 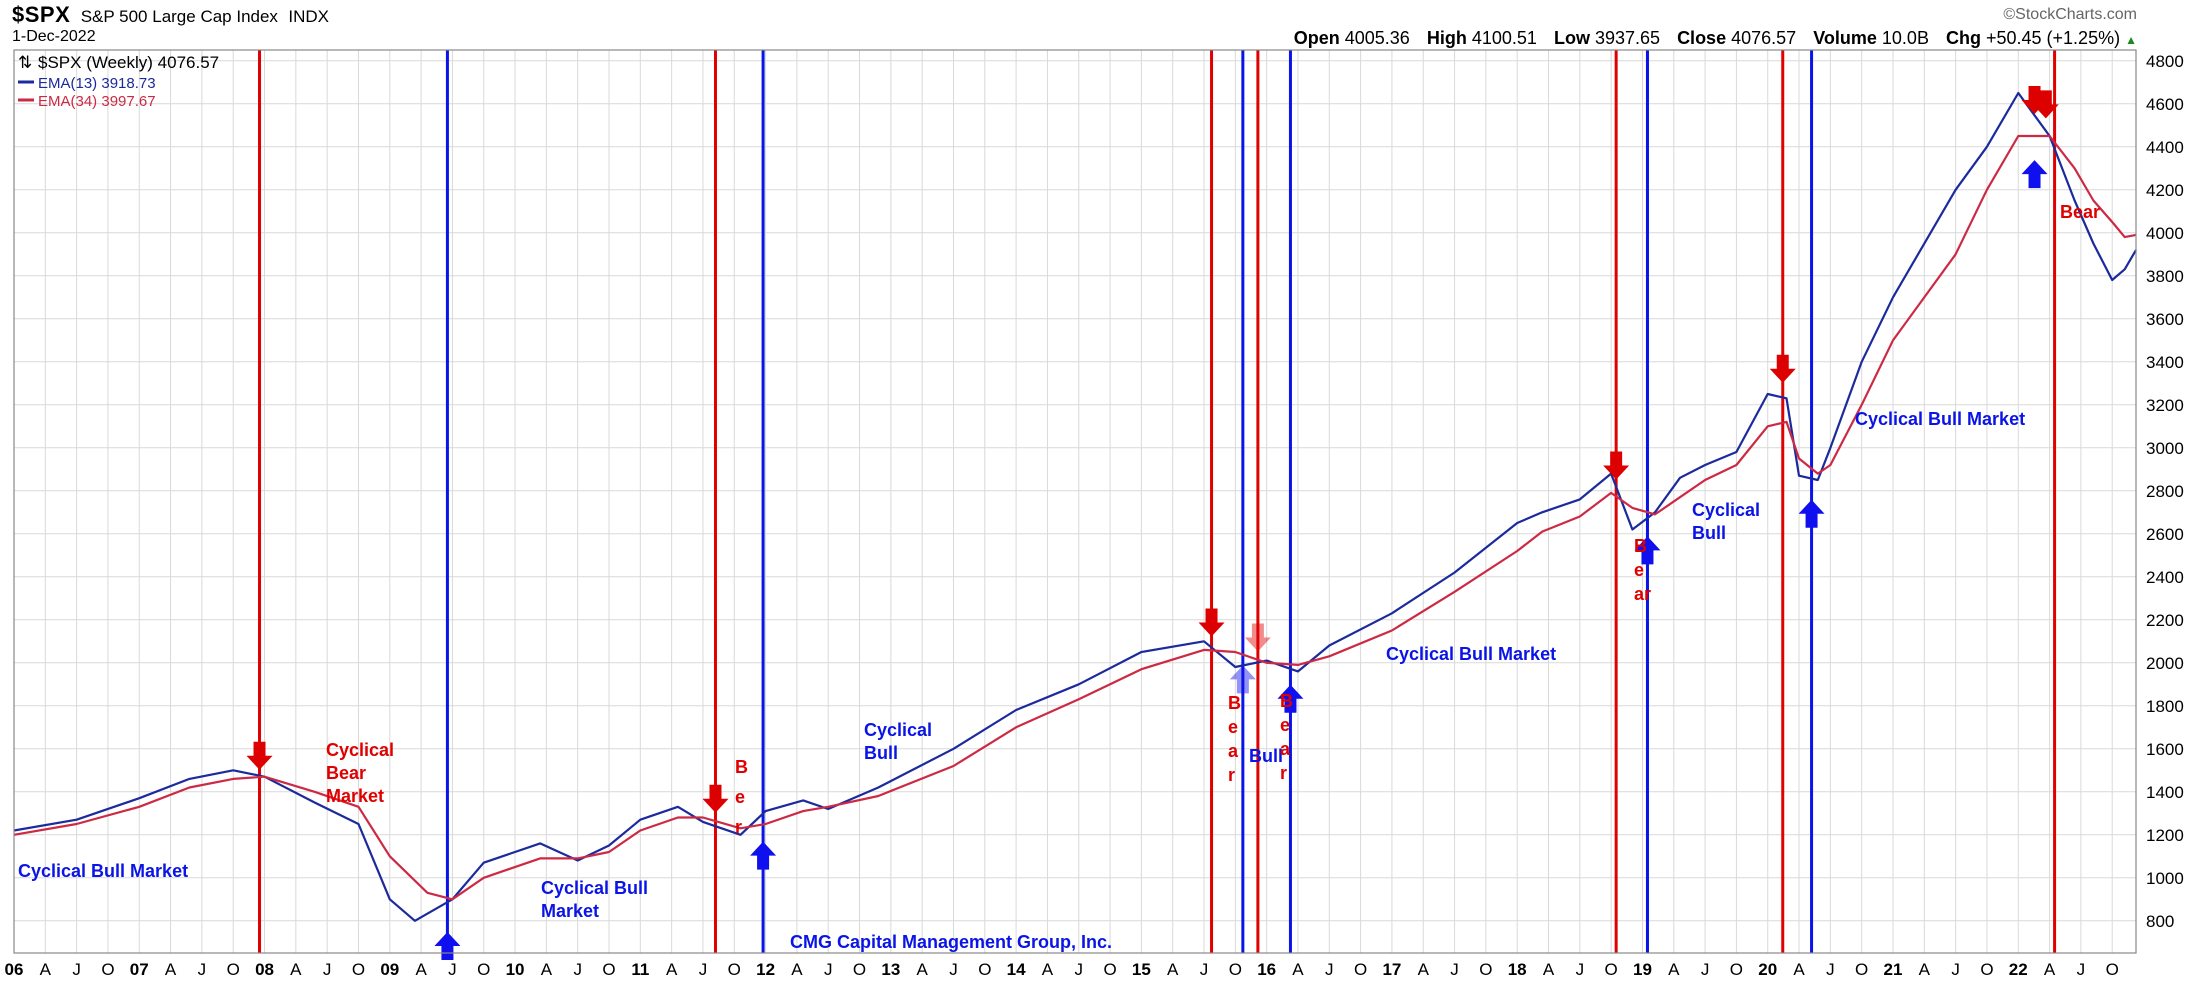 What do you see at coordinates (389, 969) in the screenshot?
I see `x-tick-year-label: 09` at bounding box center [389, 969].